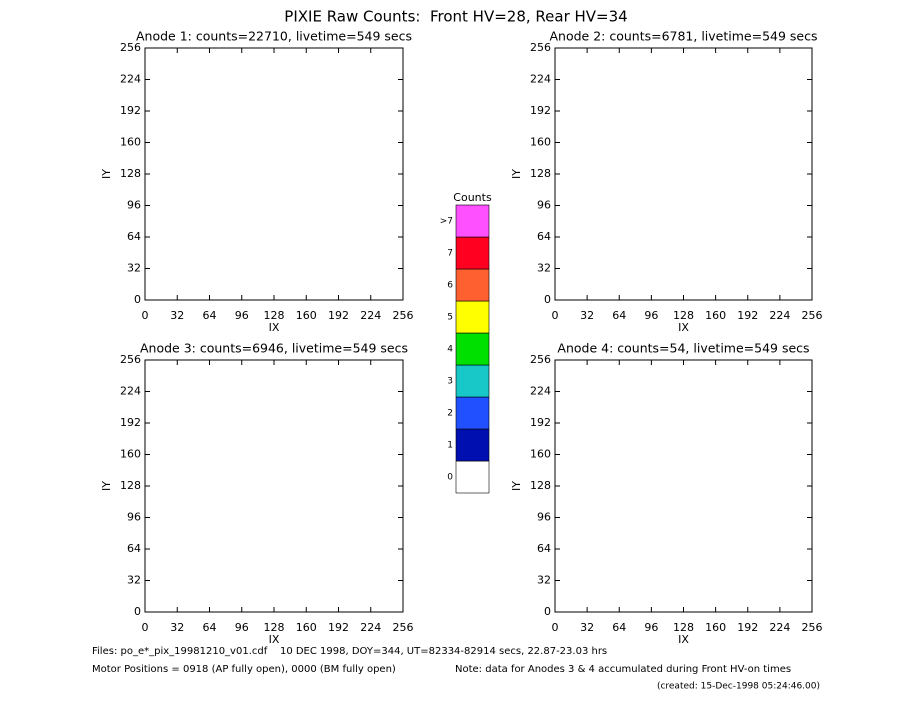  What do you see at coordinates (450, 382) in the screenshot?
I see `colorbar-label: 3` at bounding box center [450, 382].